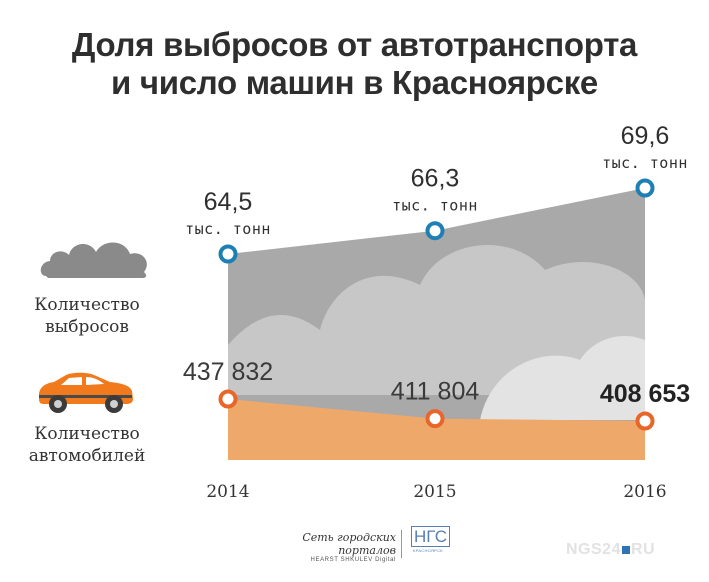 The image size is (709, 582). Describe the element at coordinates (86, 392) in the screenshot. I see `car-icon` at that location.